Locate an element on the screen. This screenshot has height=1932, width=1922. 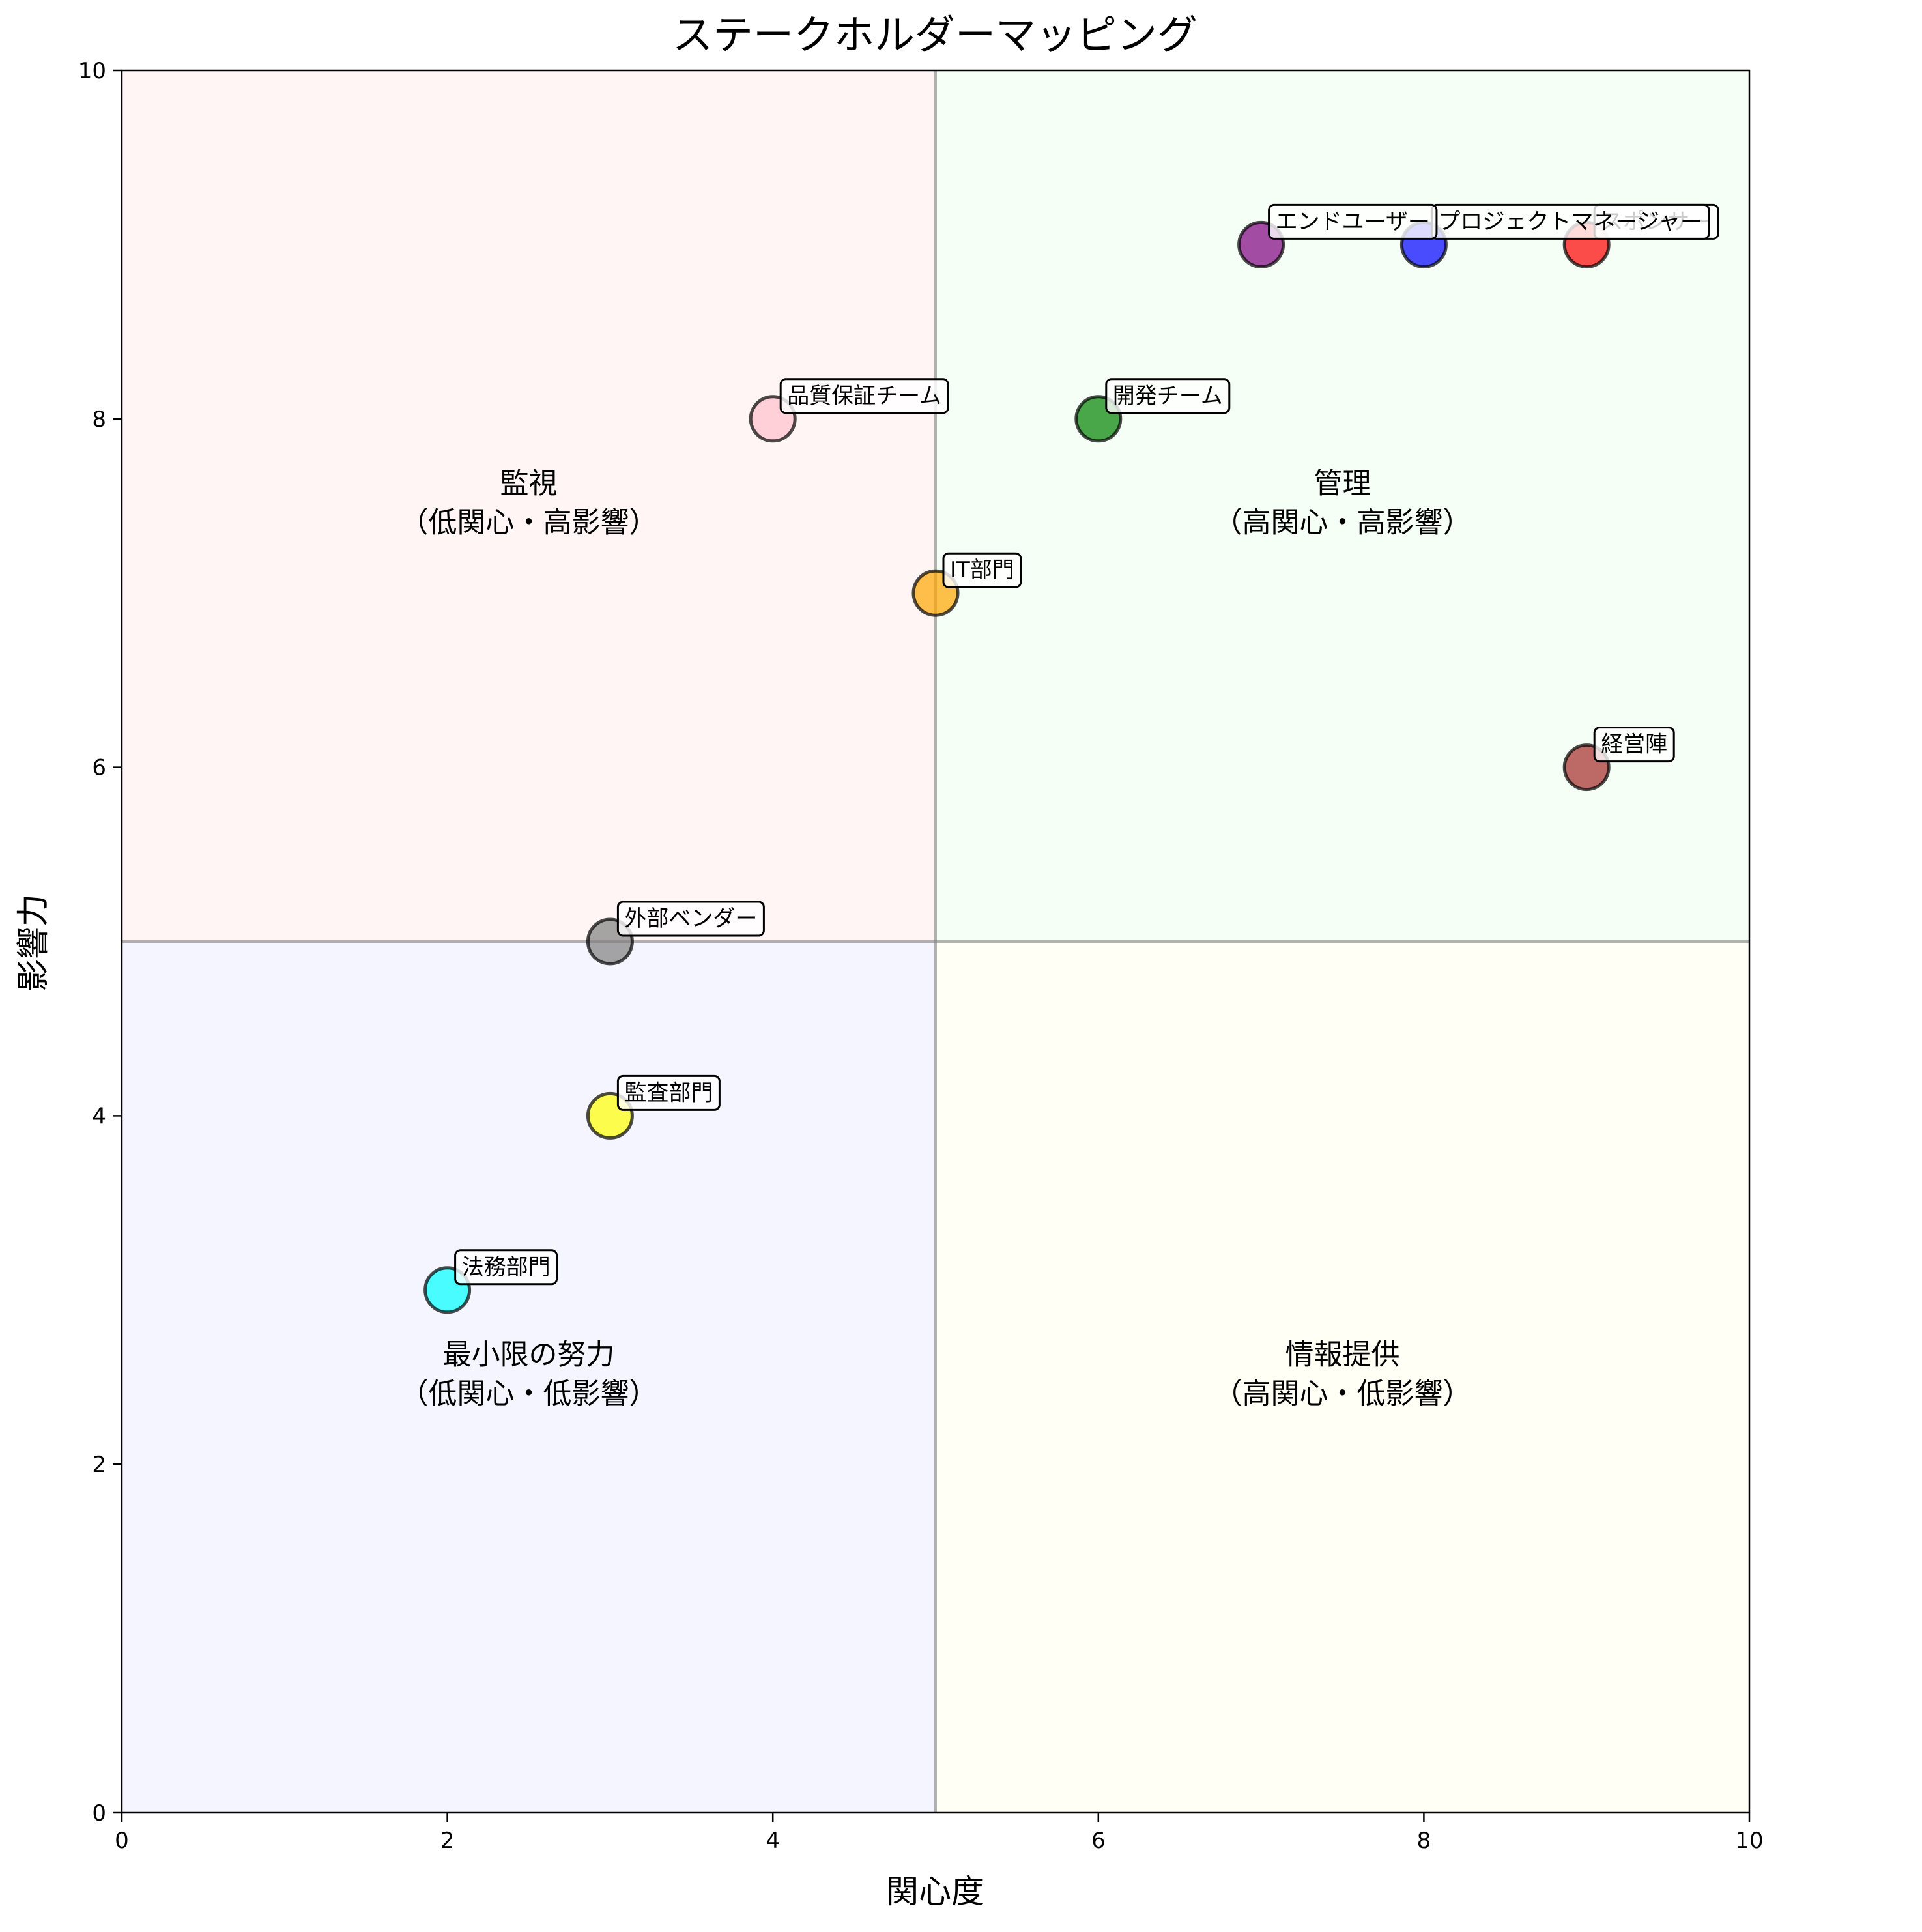
point-label-box: IT部門 is located at coordinates (982, 570).